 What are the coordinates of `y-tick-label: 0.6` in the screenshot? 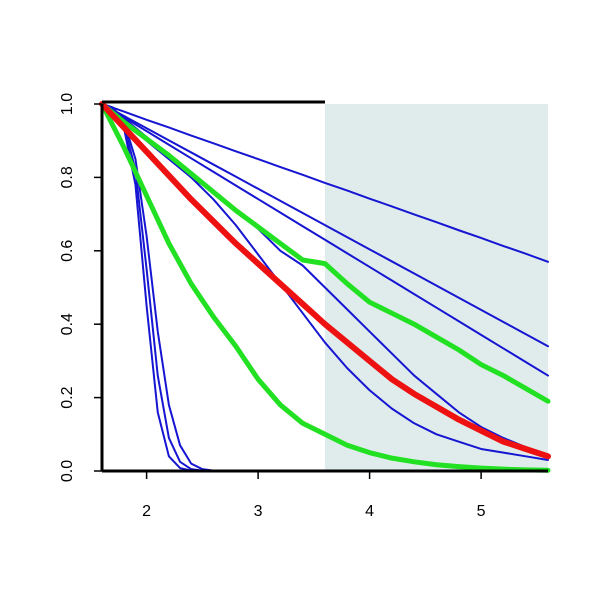 It's located at (67, 251).